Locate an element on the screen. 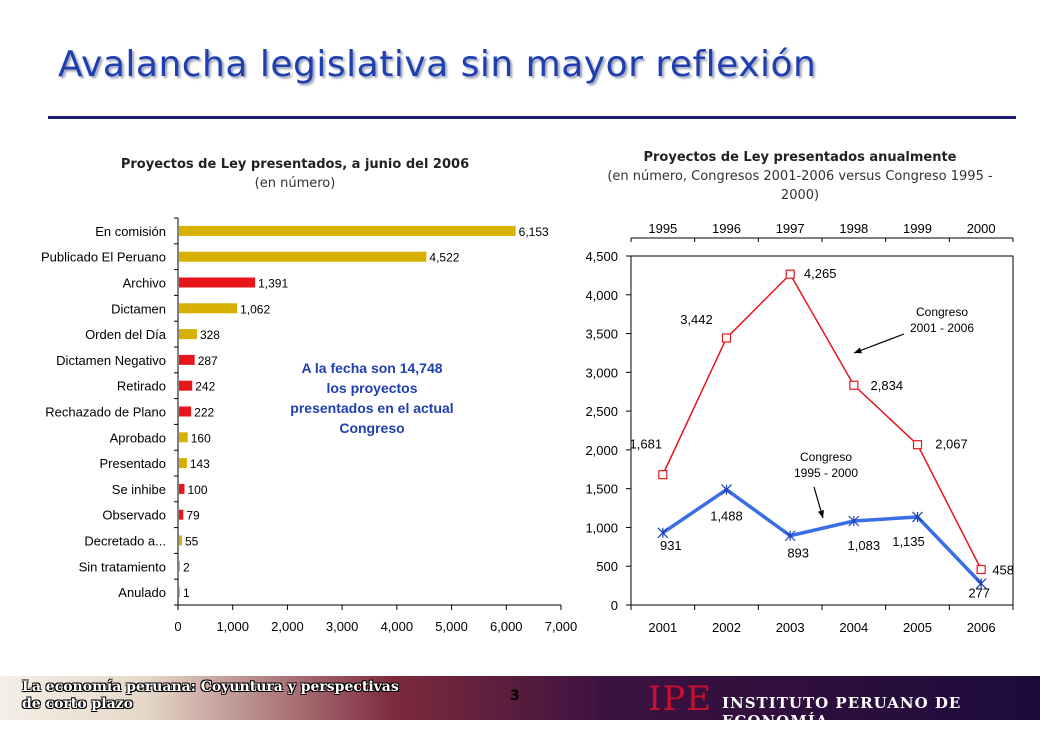  page-number: 3 is located at coordinates (515, 696).